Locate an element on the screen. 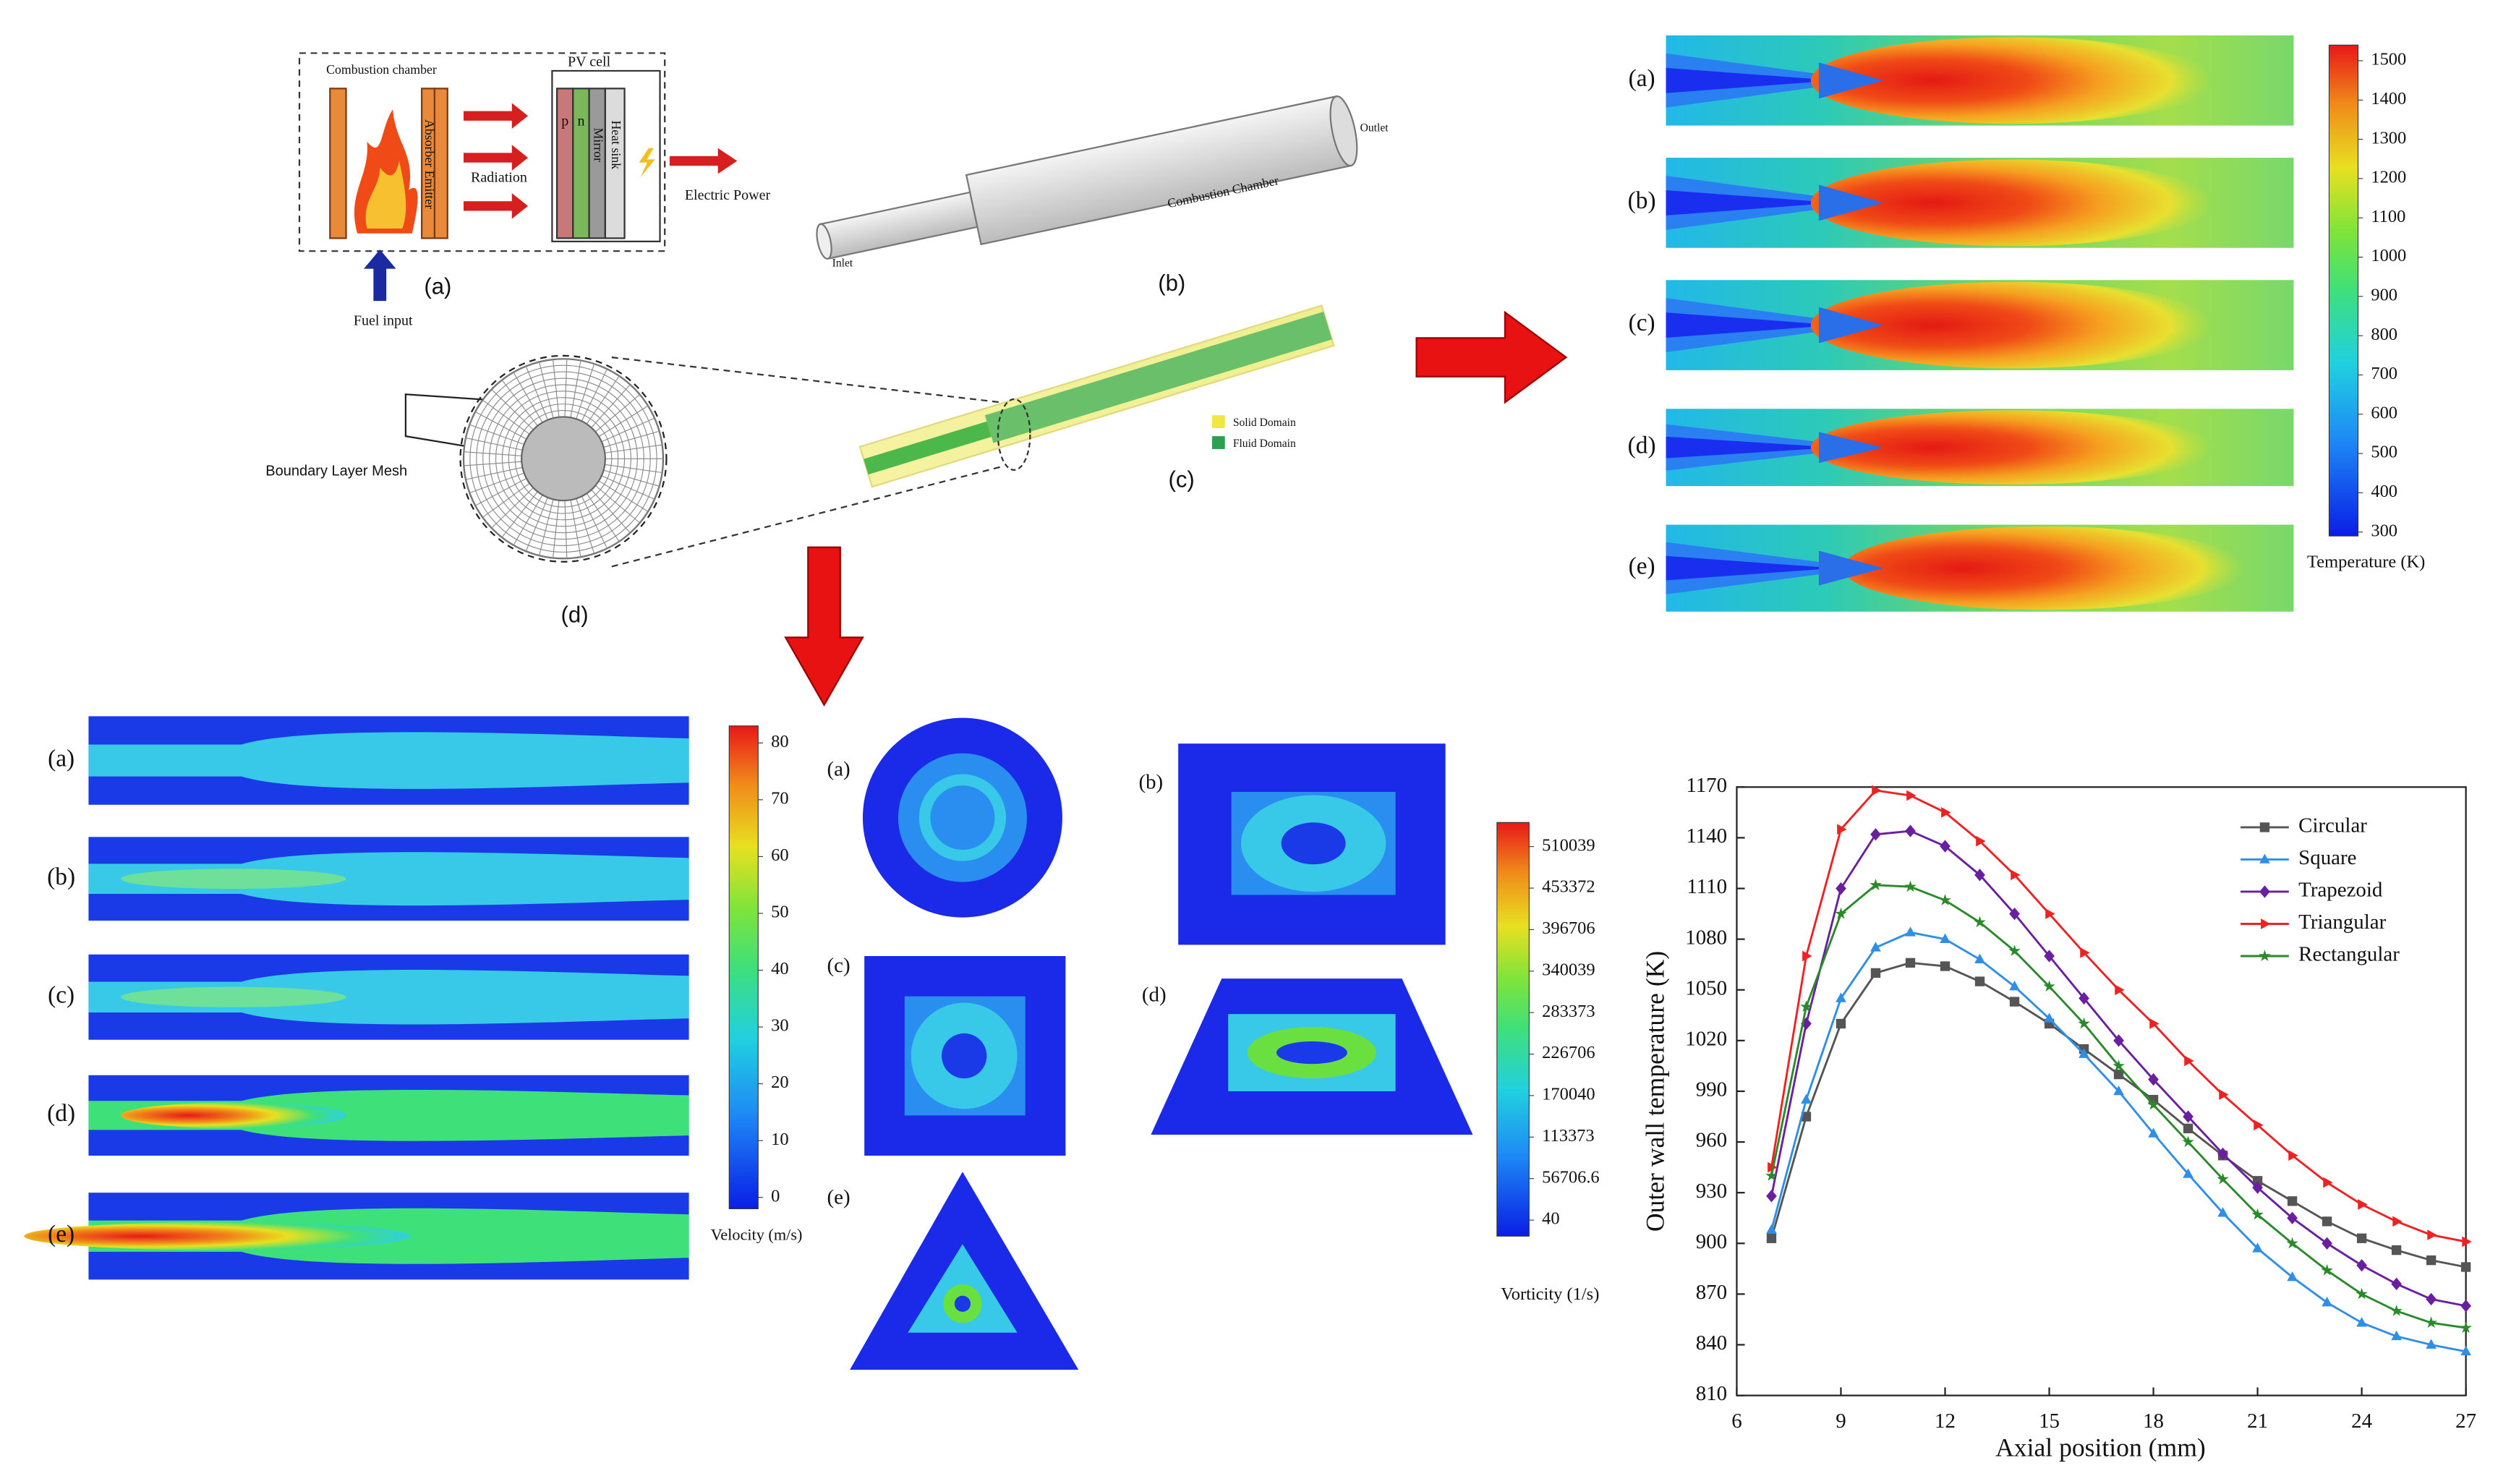  panel-label: (d) is located at coordinates (575, 615).